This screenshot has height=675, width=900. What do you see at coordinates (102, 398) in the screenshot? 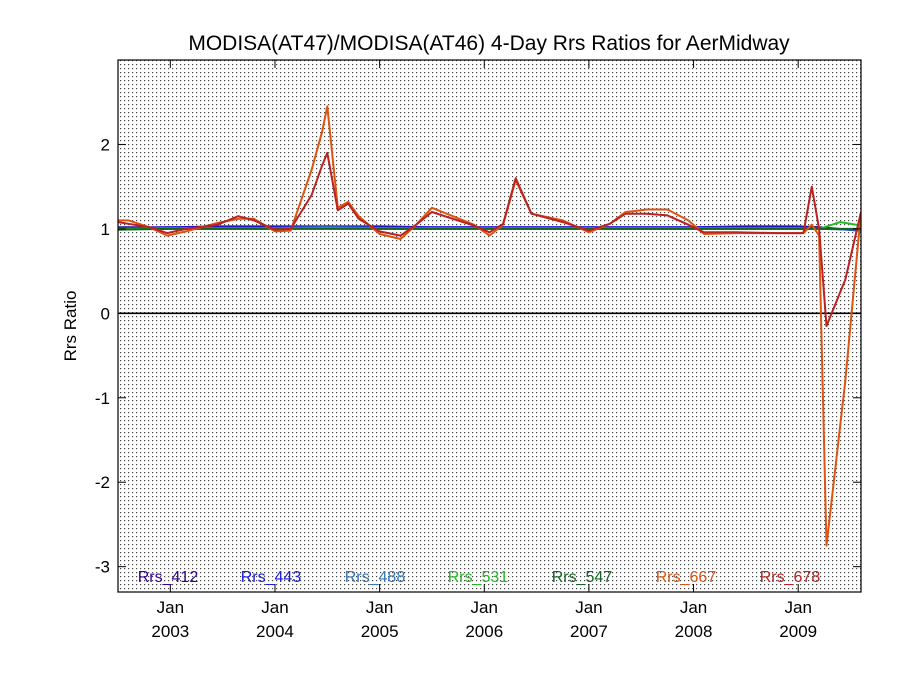
I see `y-tick-label: -1` at bounding box center [102, 398].